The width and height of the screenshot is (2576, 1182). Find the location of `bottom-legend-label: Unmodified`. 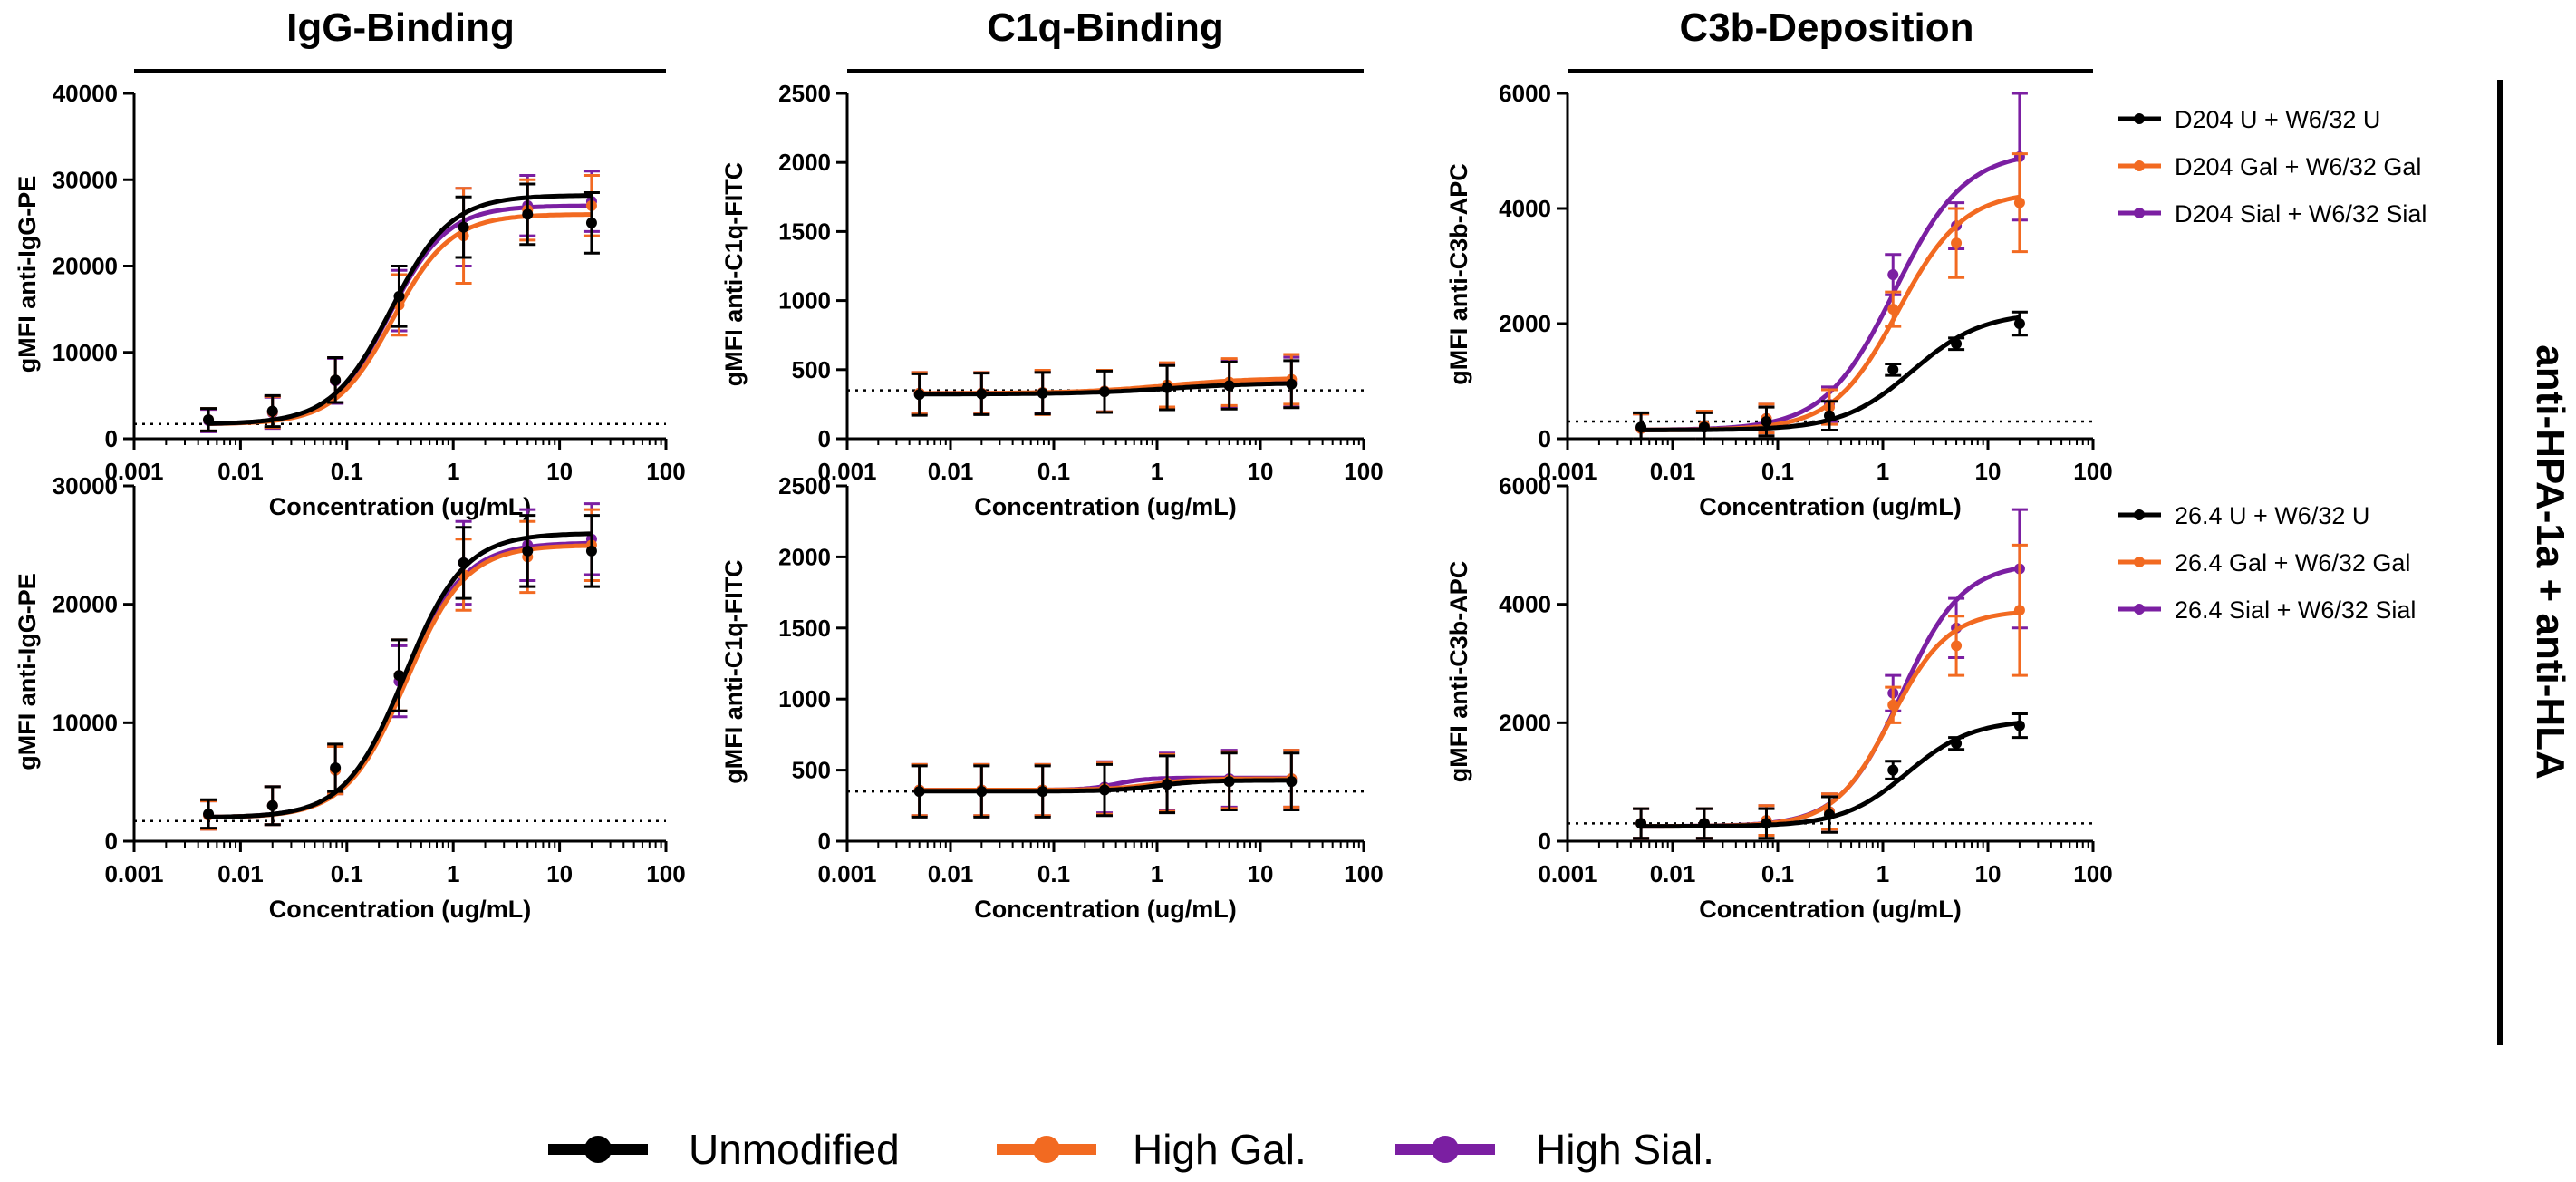

bottom-legend-label: Unmodified is located at coordinates (794, 1149).